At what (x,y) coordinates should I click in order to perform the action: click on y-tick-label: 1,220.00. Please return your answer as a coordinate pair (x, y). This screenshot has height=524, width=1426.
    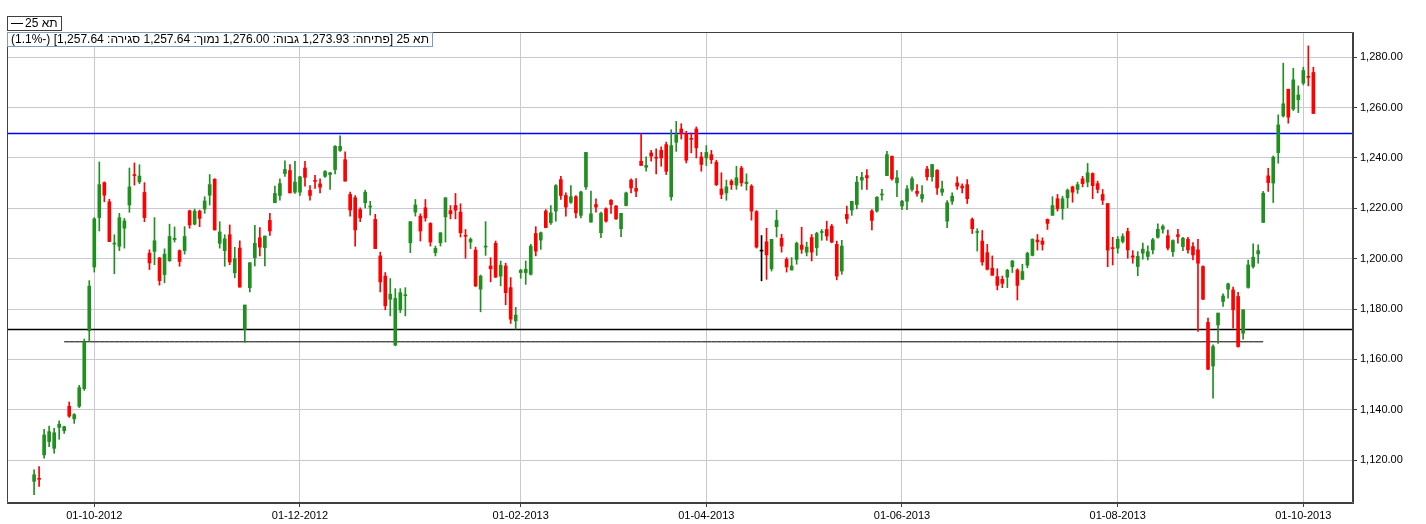
    Looking at the image, I should click on (1381, 207).